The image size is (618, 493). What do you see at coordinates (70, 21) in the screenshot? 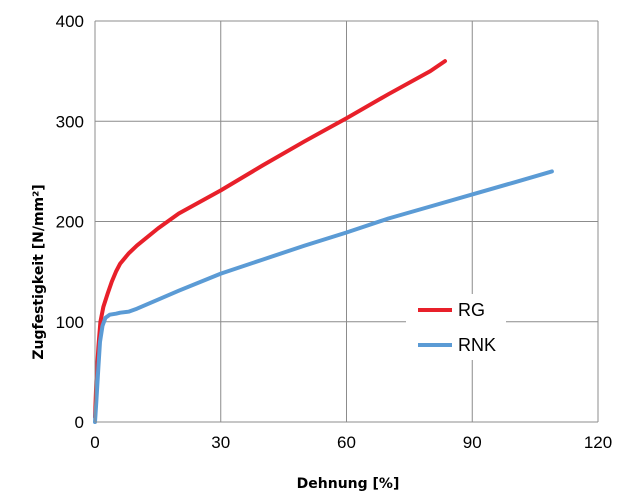
I see `y-tick-label: 400` at bounding box center [70, 21].